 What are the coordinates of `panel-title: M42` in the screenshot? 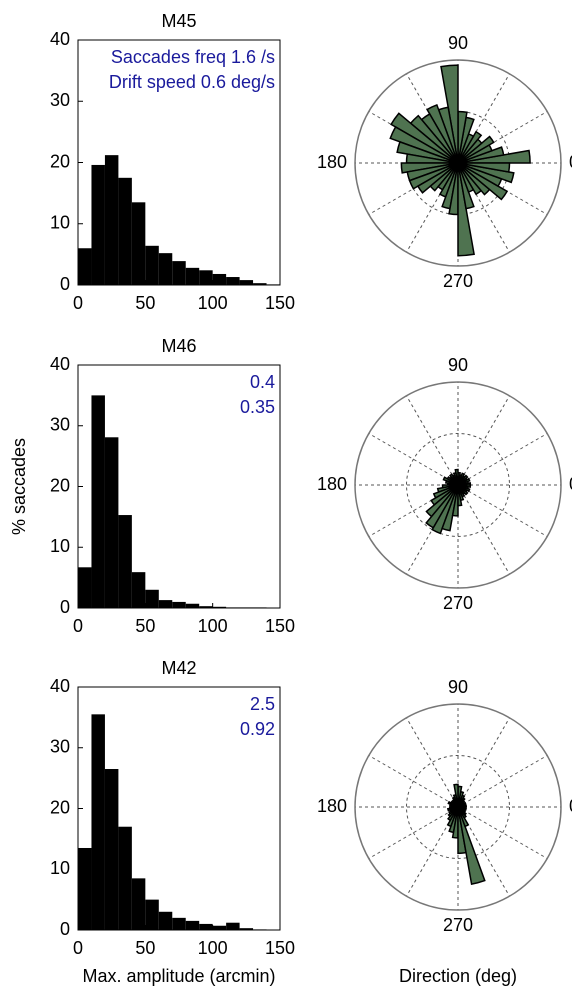 It's located at (178, 668).